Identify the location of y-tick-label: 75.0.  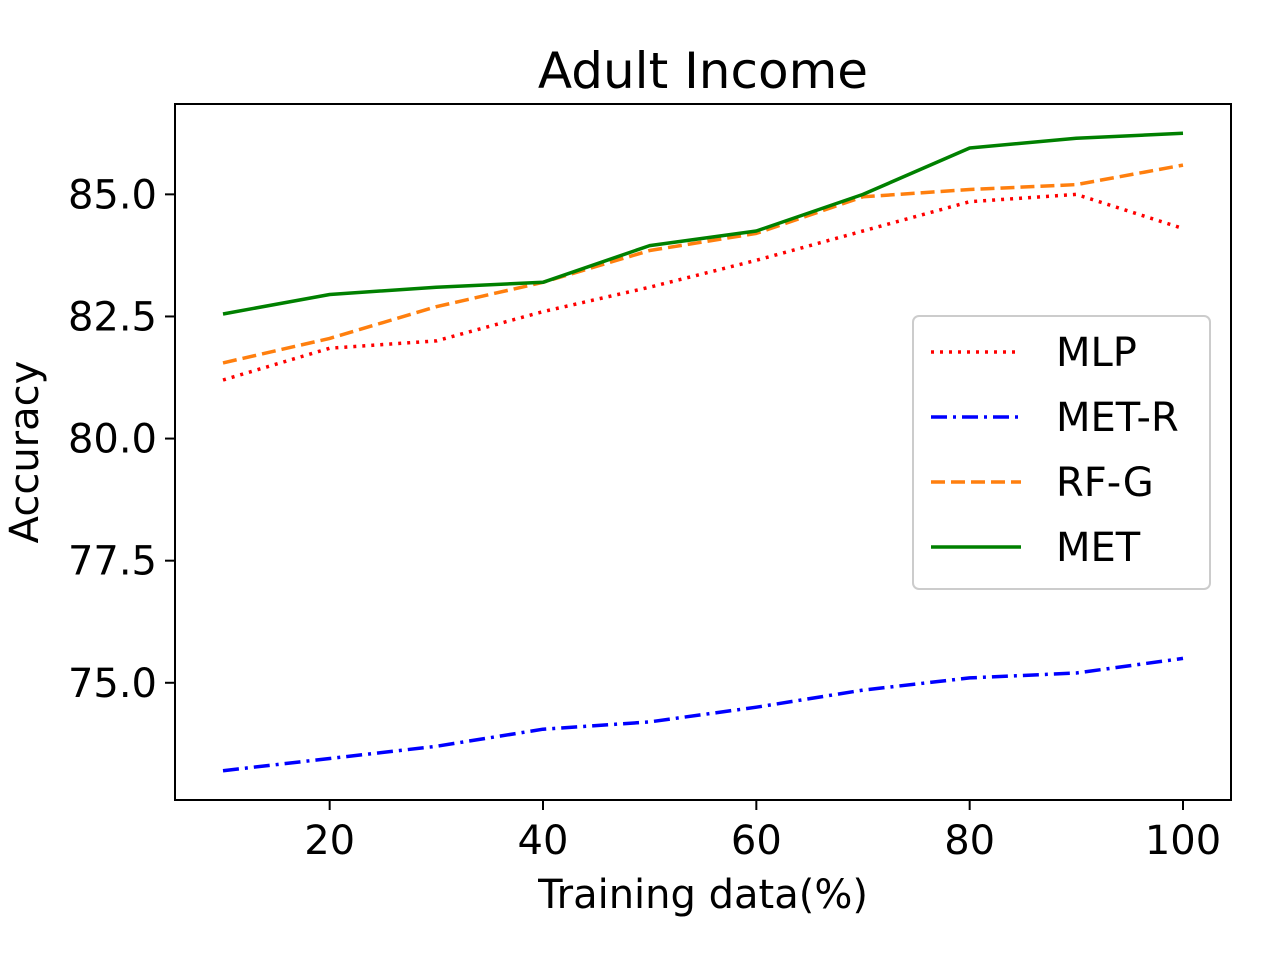
(112, 684).